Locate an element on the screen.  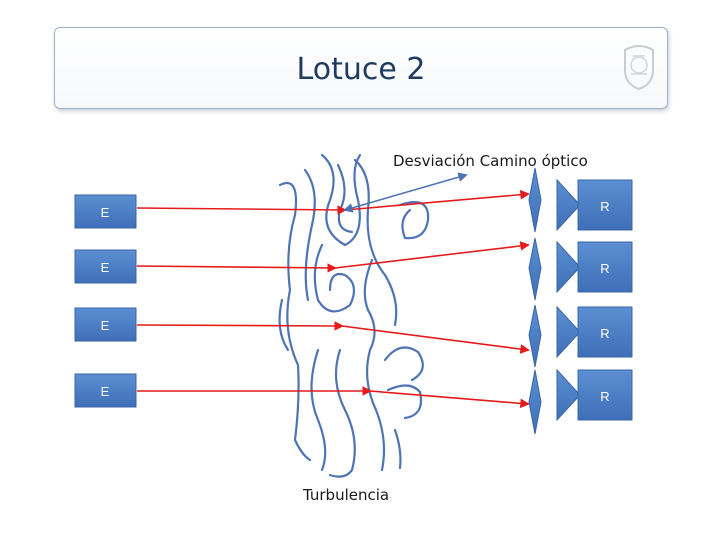
receiver-boxes: R R R R is located at coordinates (605, 300).